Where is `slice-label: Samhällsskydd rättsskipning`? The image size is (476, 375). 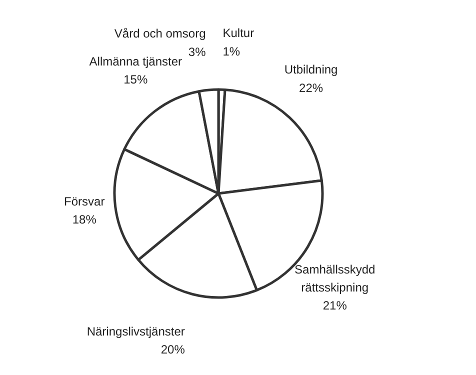 slice-label: Samhällsskydd rättsskipning is located at coordinates (335, 278).